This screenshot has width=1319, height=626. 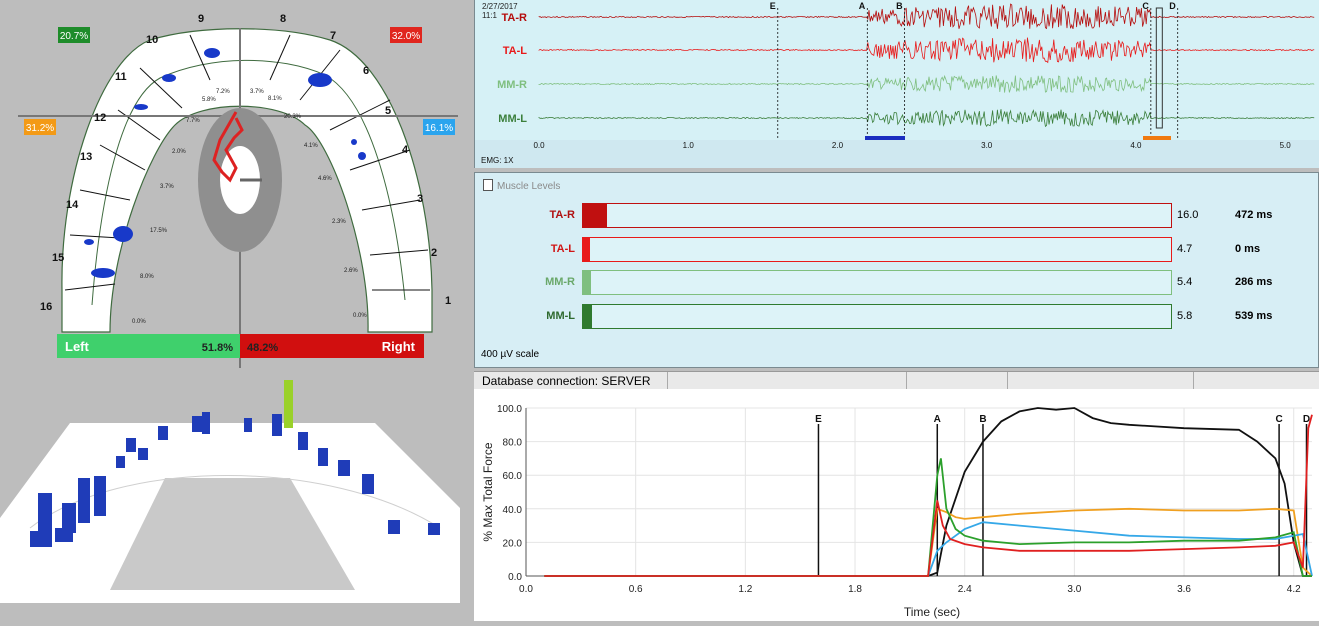 What do you see at coordinates (1306, 419) in the screenshot?
I see `force-marker-label: D` at bounding box center [1306, 419].